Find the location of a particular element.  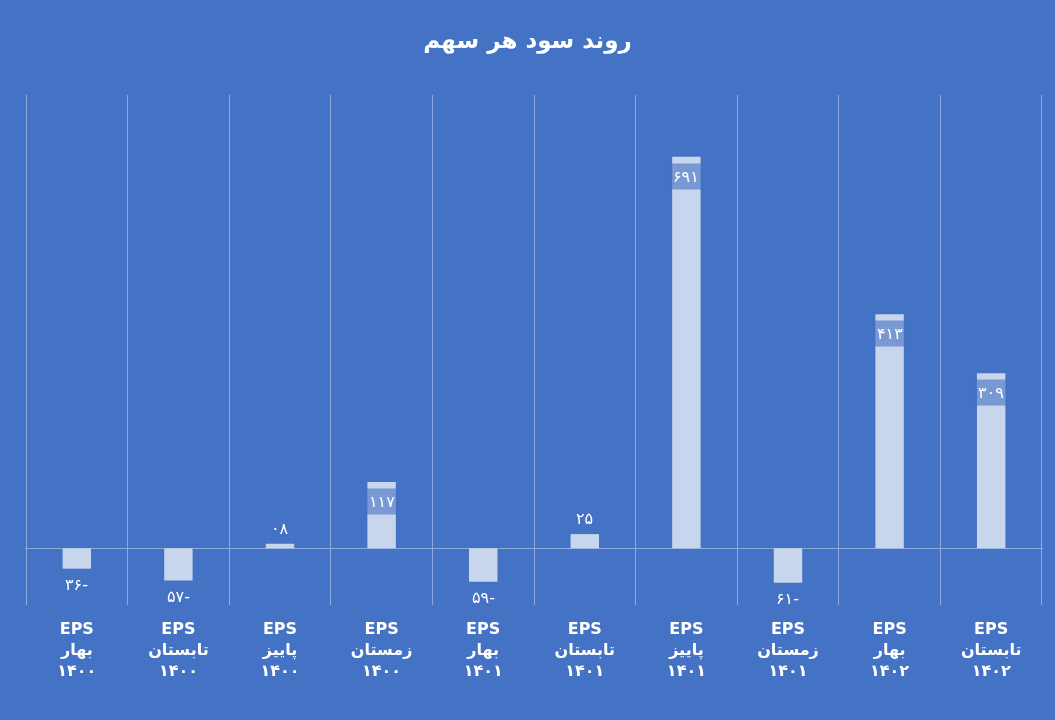

data-label: ۱۱۷ is located at coordinates (382, 501).